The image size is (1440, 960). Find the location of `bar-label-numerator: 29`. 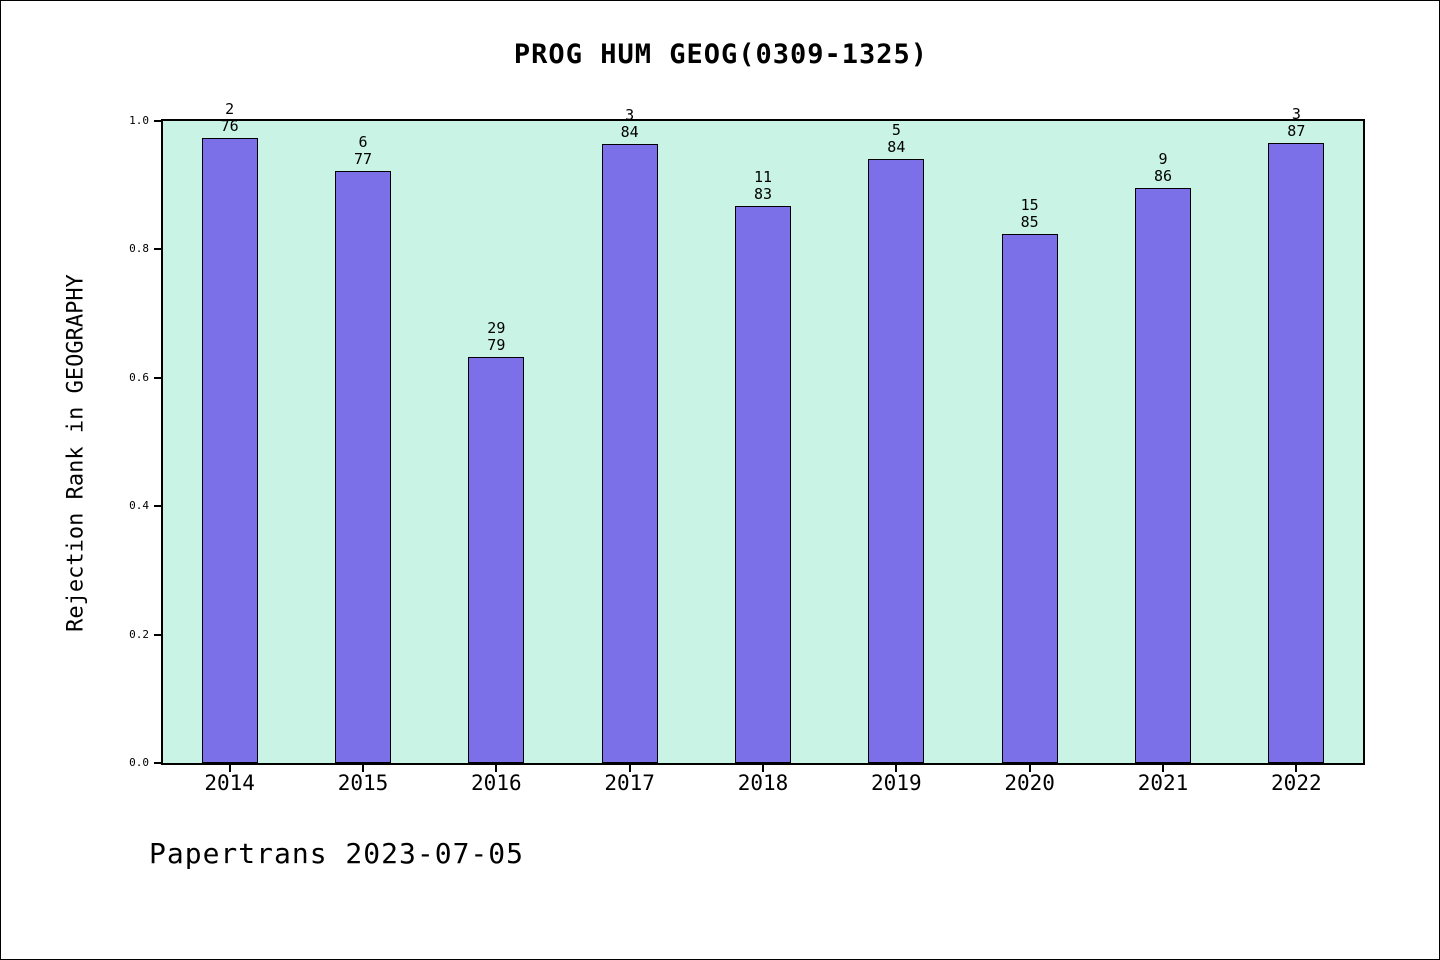

bar-label-numerator: 29 is located at coordinates (496, 328).